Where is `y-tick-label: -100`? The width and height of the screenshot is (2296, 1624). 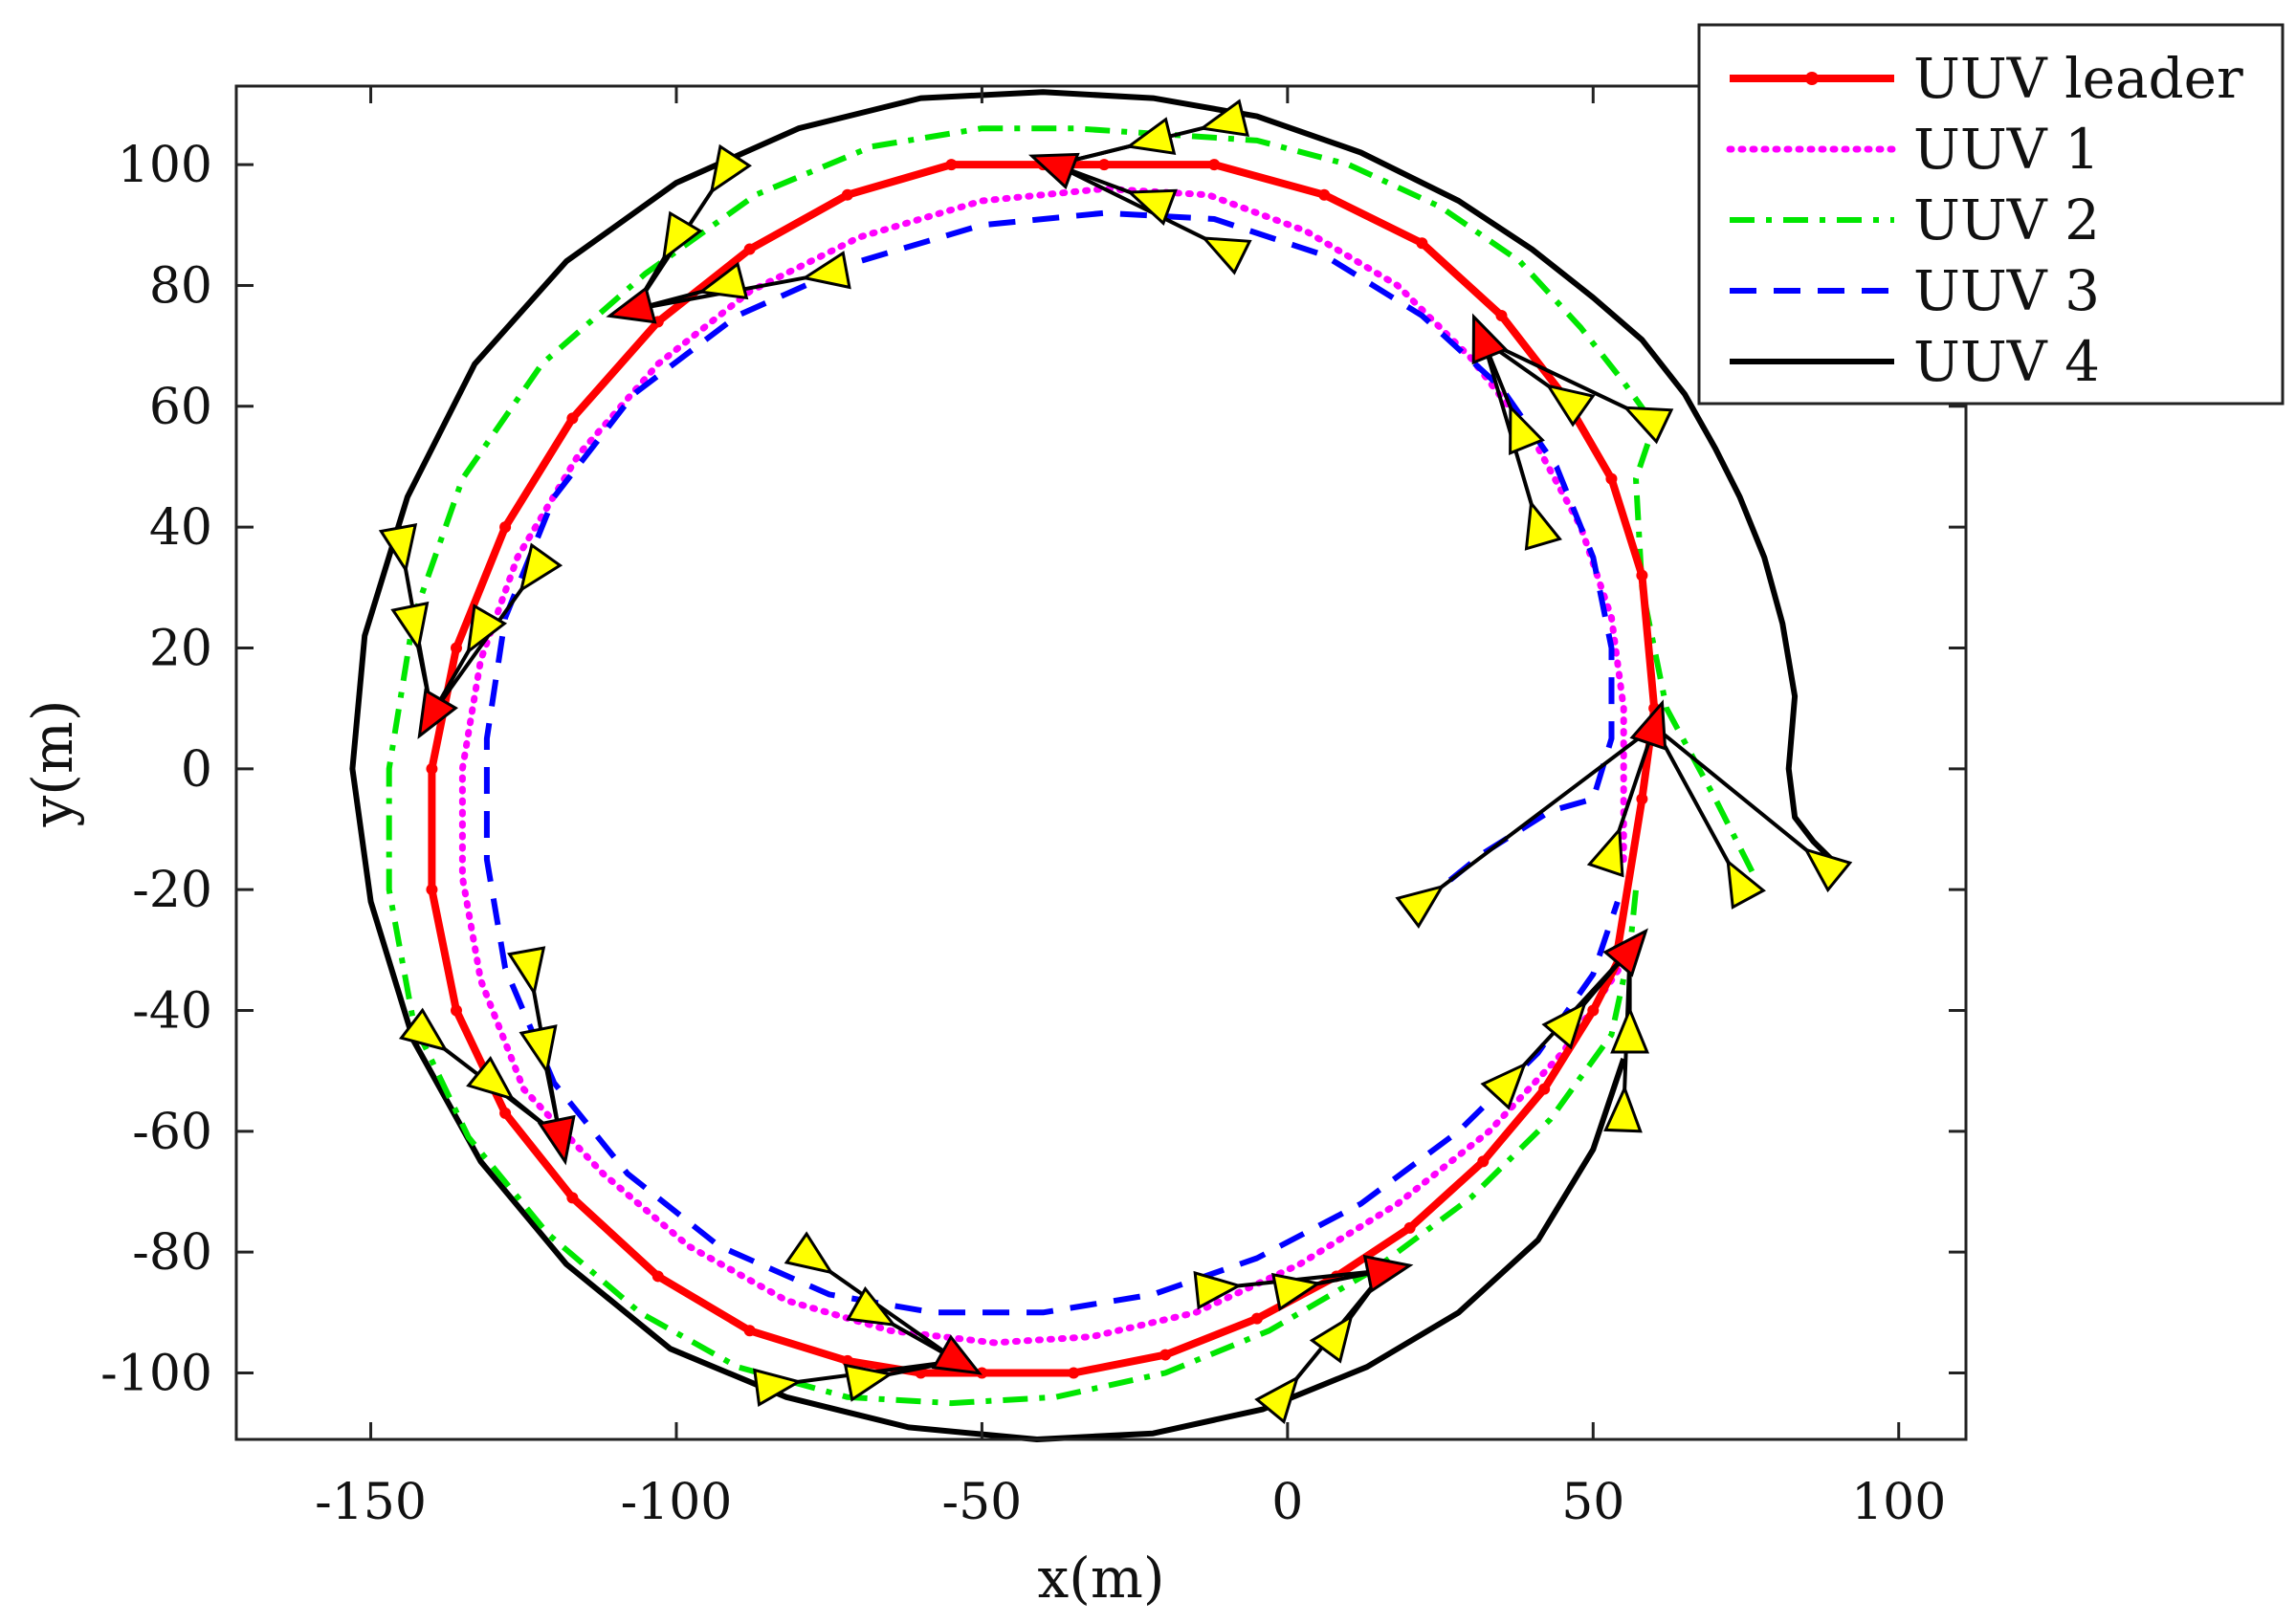 y-tick-label: -100 is located at coordinates (156, 1375).